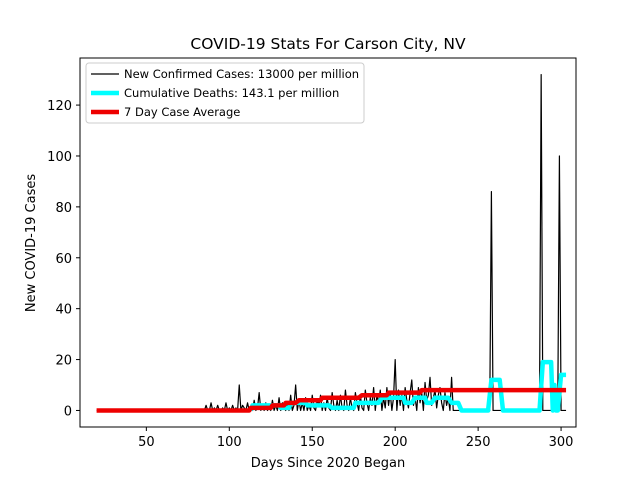 This screenshot has height=484, width=640. What do you see at coordinates (63, 310) in the screenshot?
I see `y-tick-label: 40` at bounding box center [63, 310].